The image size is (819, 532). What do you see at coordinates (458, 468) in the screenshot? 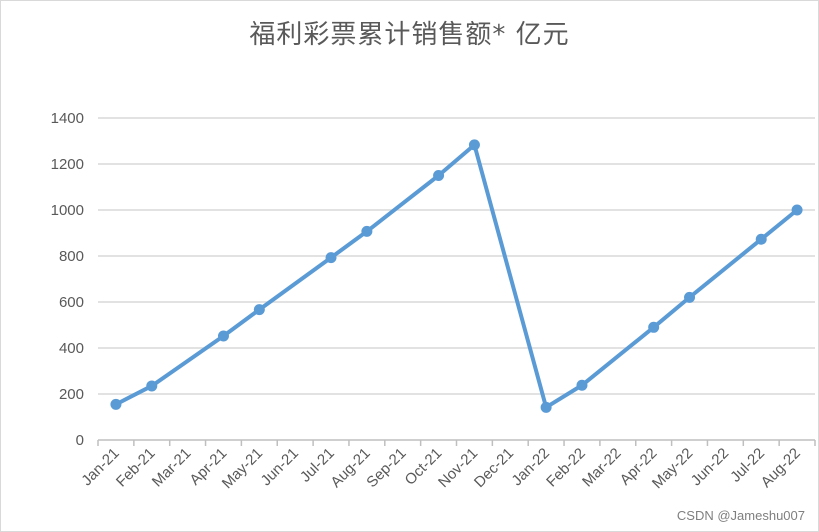
I see `x-tick-label: Nov-21` at bounding box center [458, 468].